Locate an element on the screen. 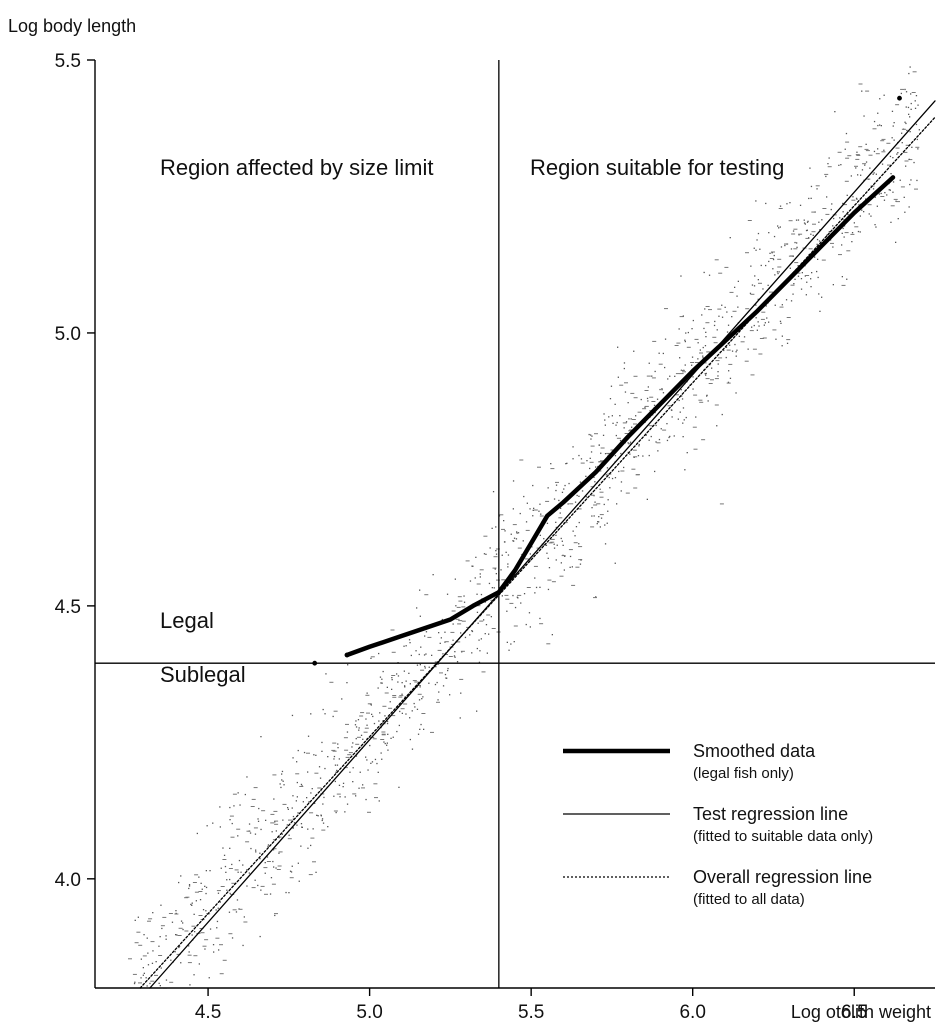 The width and height of the screenshot is (939, 1028). legend-label-smoothed: Smoothed data is located at coordinates (754, 751).